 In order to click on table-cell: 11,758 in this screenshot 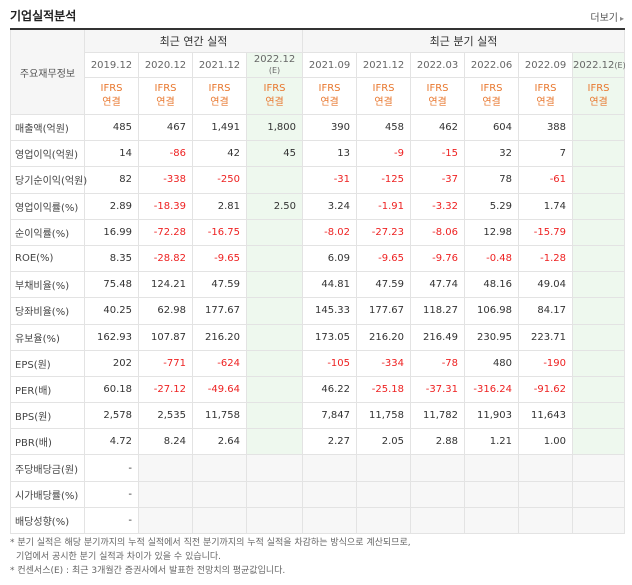, I will do `click(384, 416)`.